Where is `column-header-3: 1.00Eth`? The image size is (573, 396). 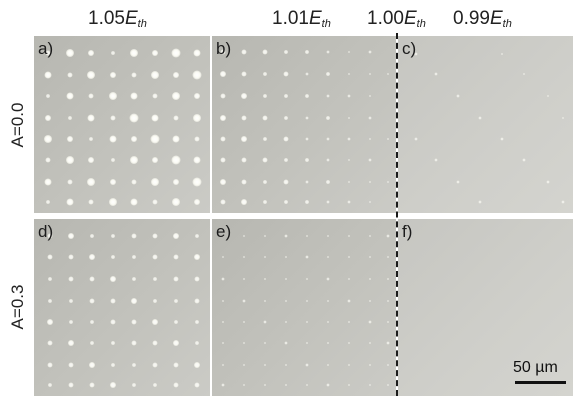
column-header-3: 1.00Eth is located at coordinates (396, 19).